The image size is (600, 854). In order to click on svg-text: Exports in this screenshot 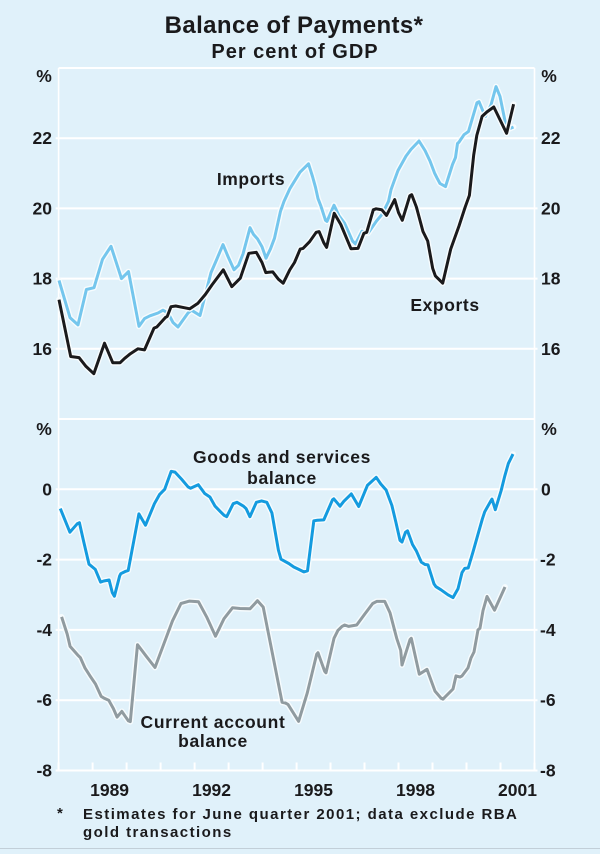, I will do `click(444, 305)`.